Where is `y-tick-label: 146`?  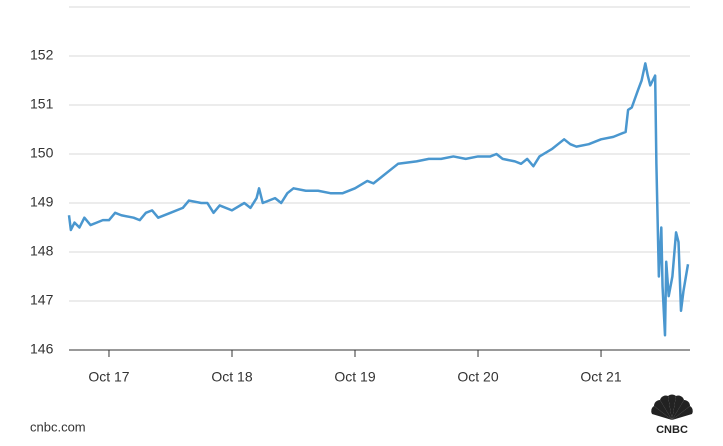
y-tick-label: 146 is located at coordinates (42, 349).